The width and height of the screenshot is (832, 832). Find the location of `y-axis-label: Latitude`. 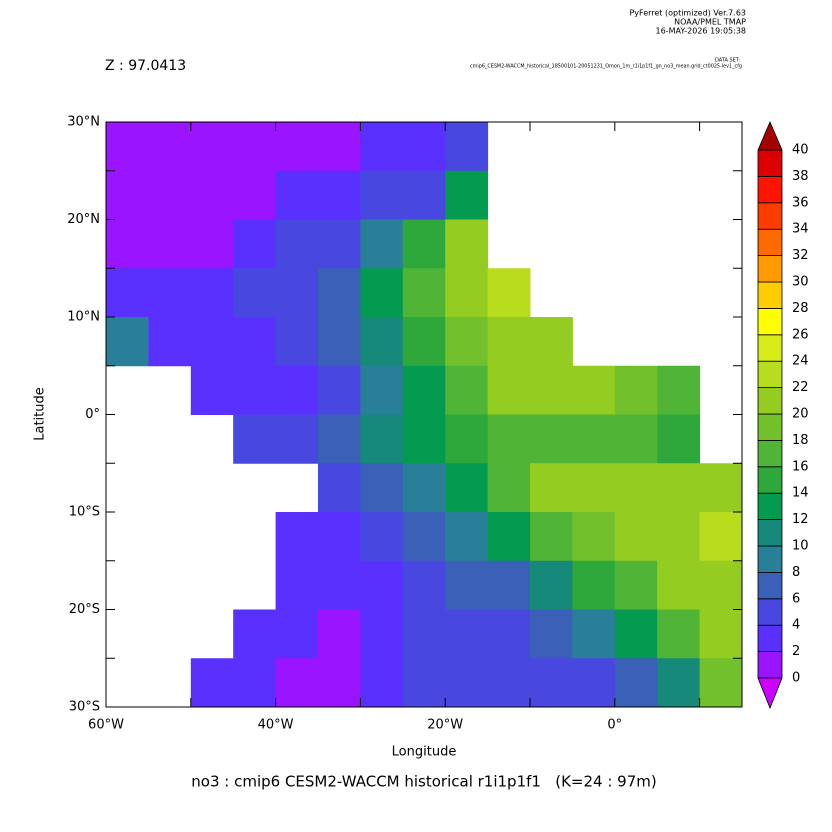

y-axis-label: Latitude is located at coordinates (40, 414).